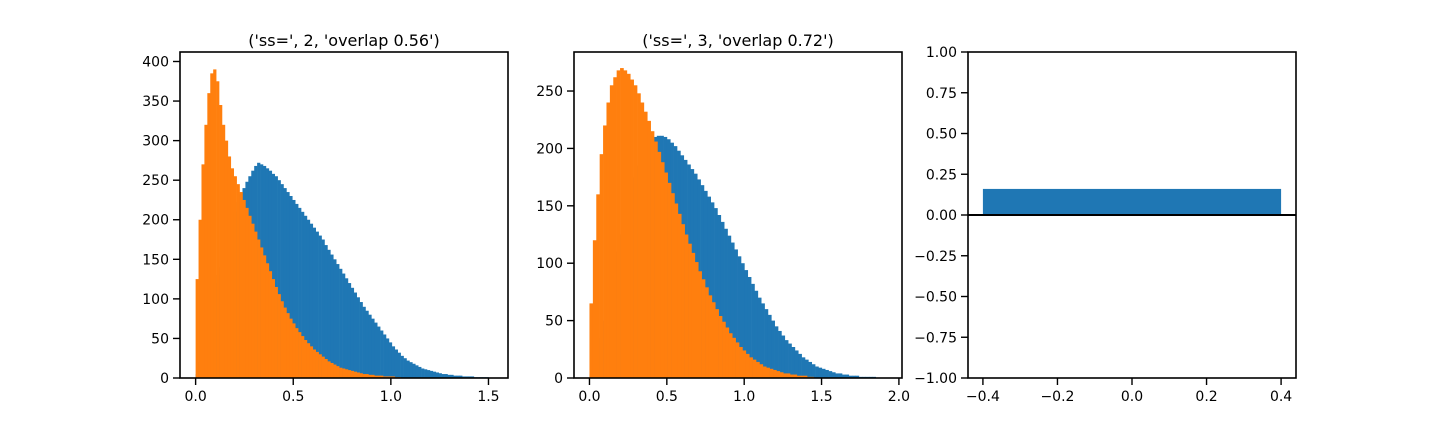 This screenshot has height=432, width=1440. I want to click on y-axis-ticks: −1.00 −0.75 −0.50 −0.25 0.00 0.25 0.50 0.75 1.00, so click(941, 216).